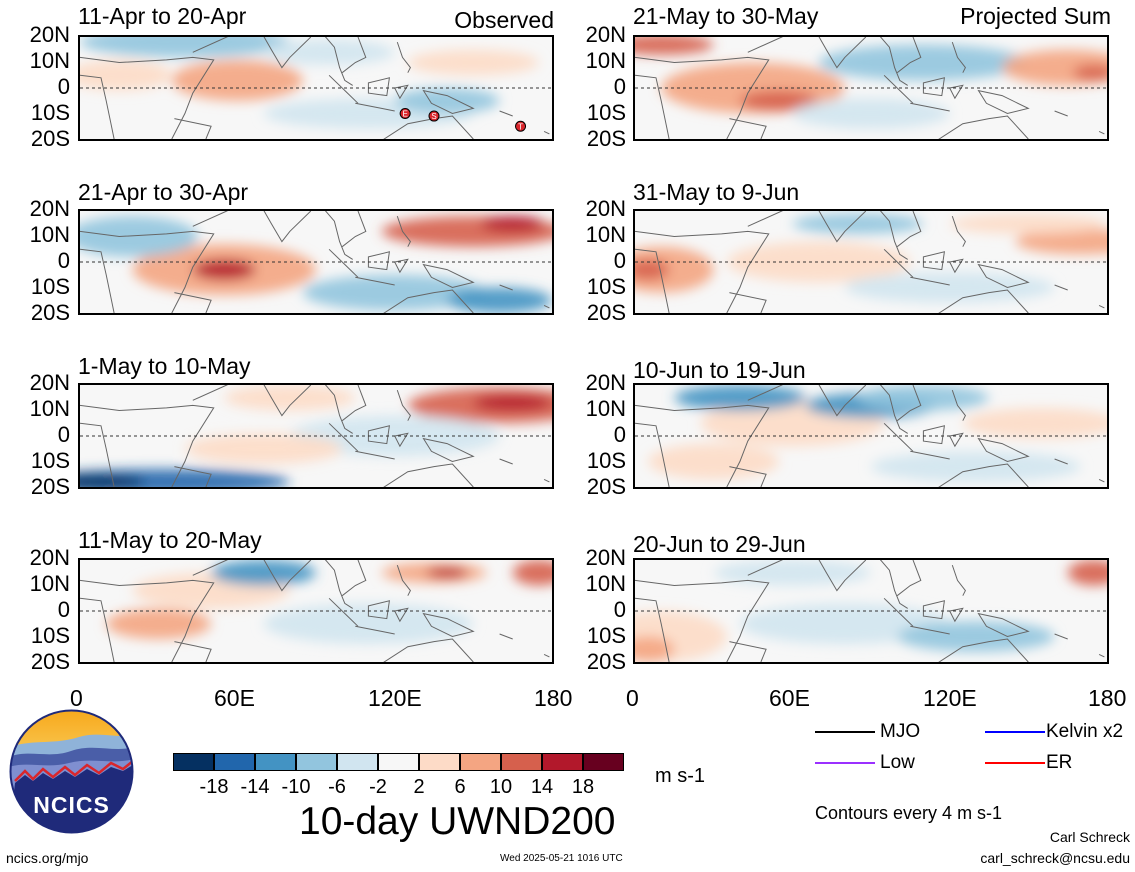 The width and height of the screenshot is (1135, 872). Describe the element at coordinates (234, 698) in the screenshot. I see `lon-label-left-60e: 60E` at that location.